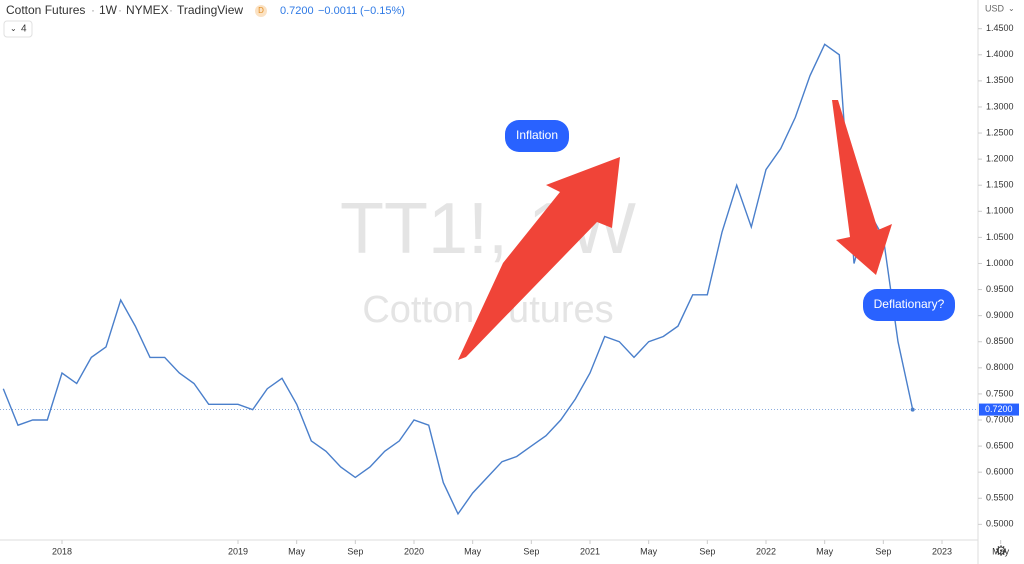  I want to click on indicator-toggle, so click(18, 29).